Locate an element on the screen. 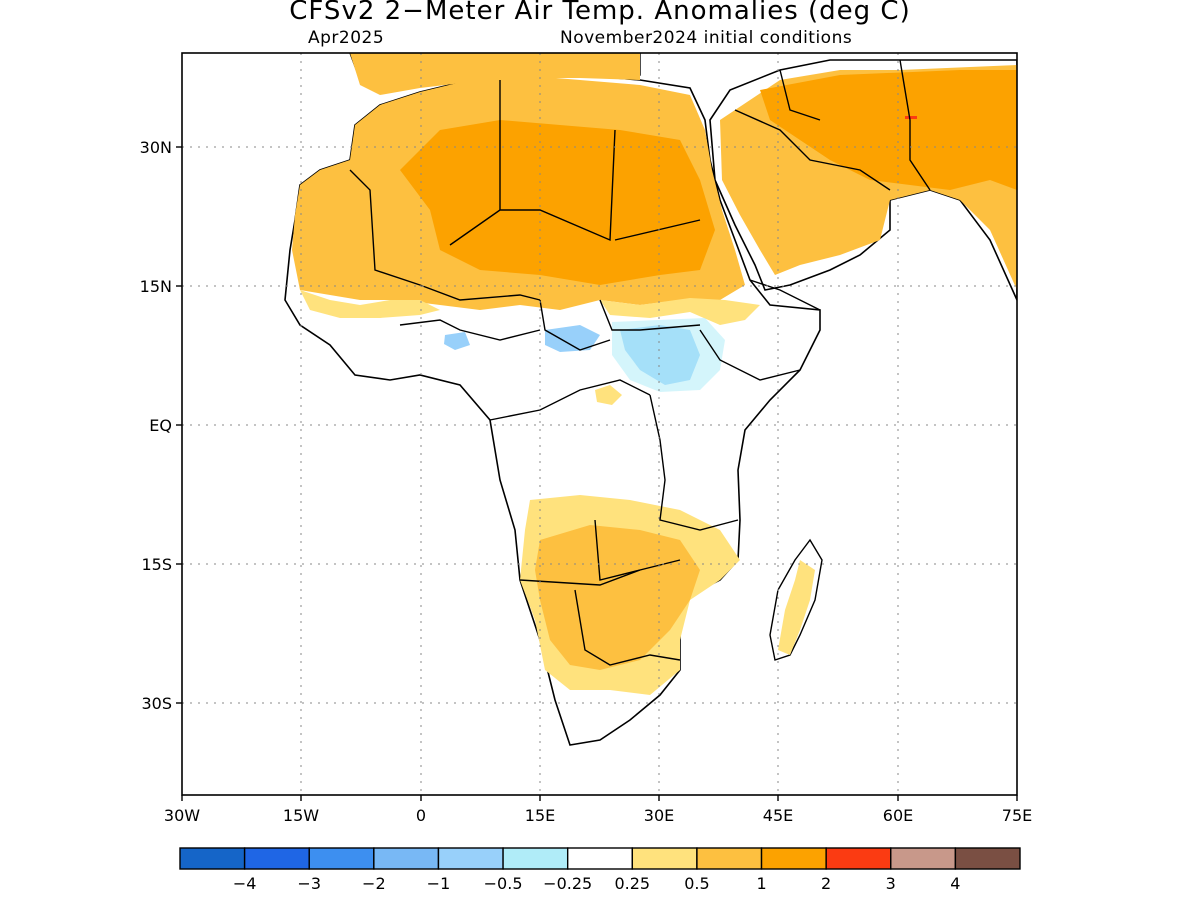 The image size is (1200, 900). colorbar-label: −1 is located at coordinates (439, 883).